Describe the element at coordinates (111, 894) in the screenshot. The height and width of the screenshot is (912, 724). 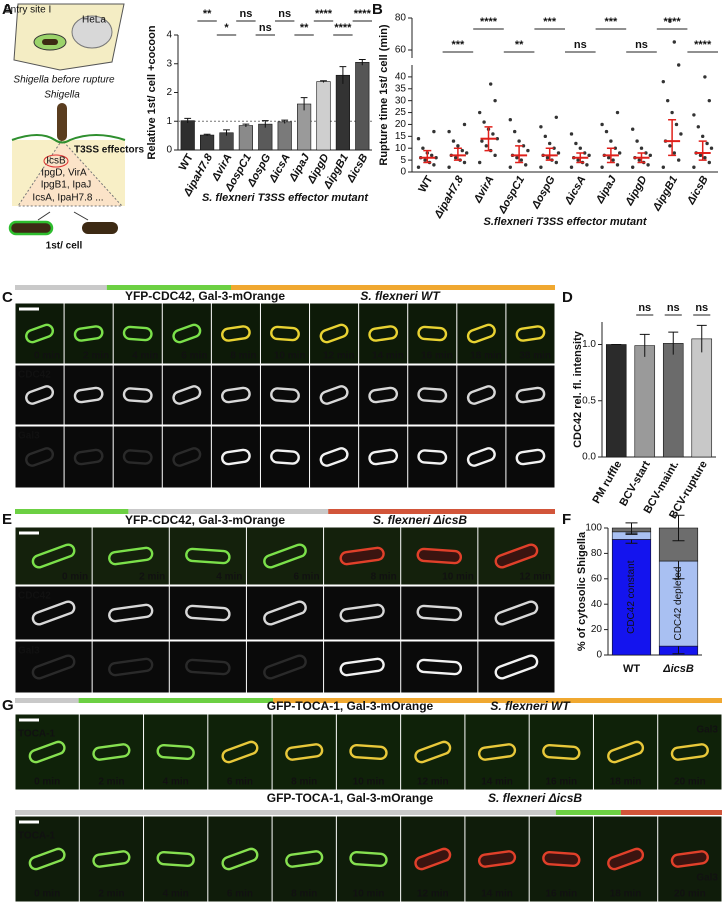
I see `time-label: 2 min` at that location.